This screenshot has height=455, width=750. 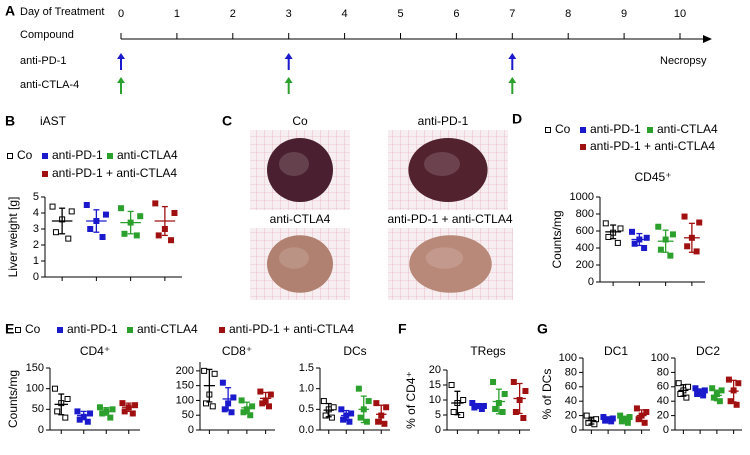 I want to click on legend-label: anti-PD-1, so click(x=77, y=155).